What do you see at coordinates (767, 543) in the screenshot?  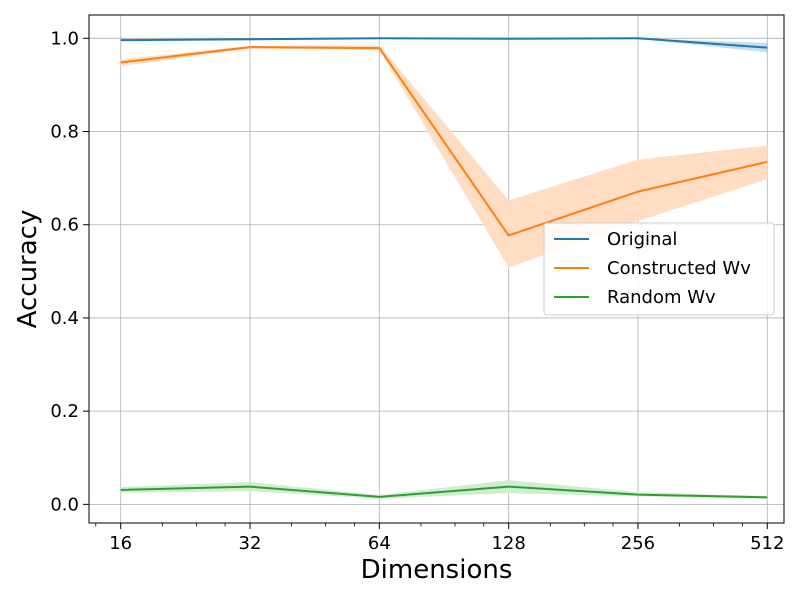 I see `x-tick-label: 512` at bounding box center [767, 543].